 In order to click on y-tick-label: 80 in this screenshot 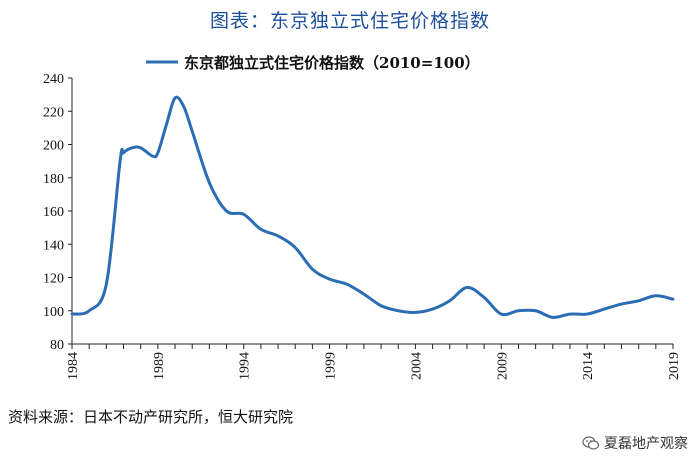, I will do `click(57, 345)`.